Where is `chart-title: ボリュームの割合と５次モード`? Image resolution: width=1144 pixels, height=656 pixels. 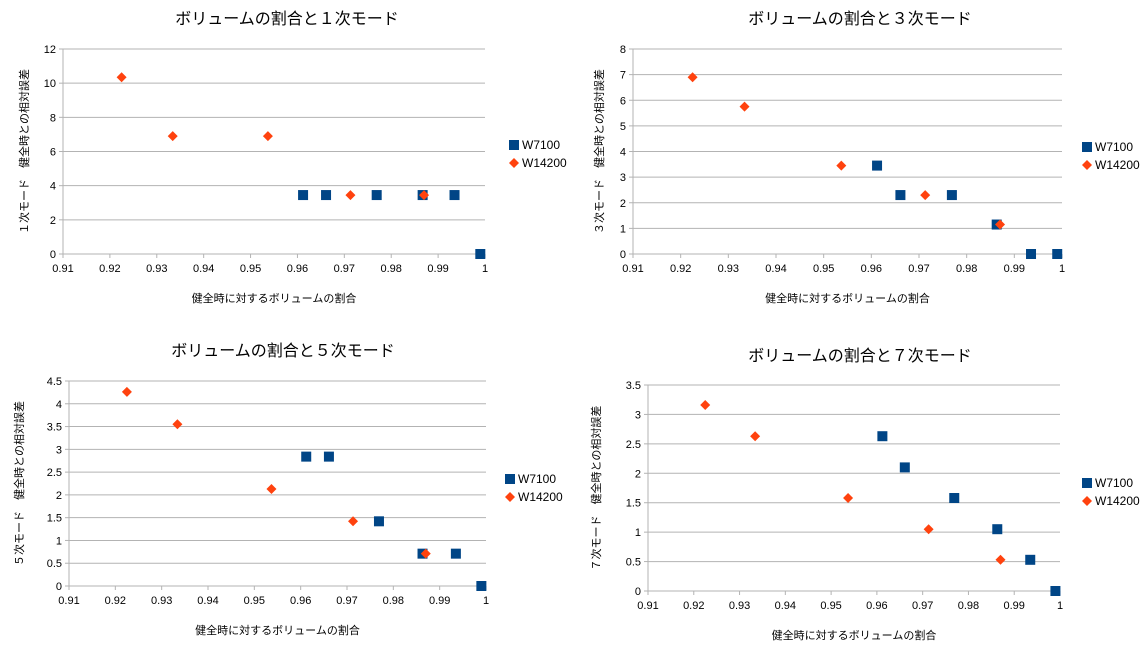 chart-title: ボリュームの割合と５次モード is located at coordinates (283, 350).